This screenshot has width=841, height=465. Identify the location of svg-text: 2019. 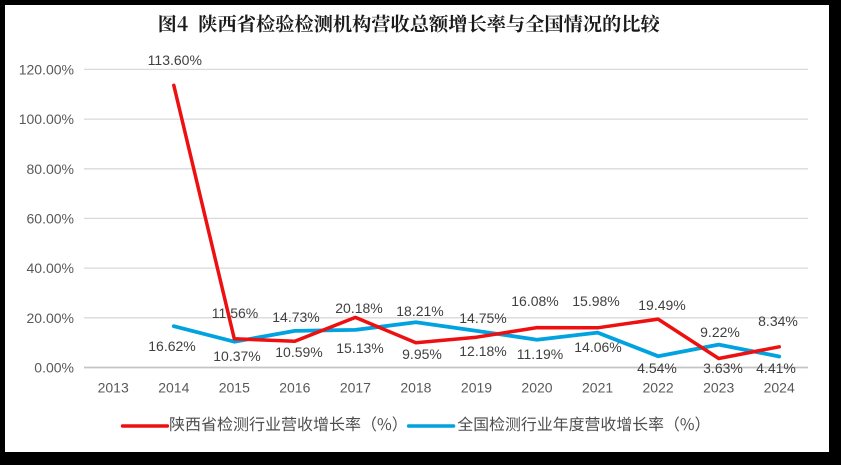
(476, 388).